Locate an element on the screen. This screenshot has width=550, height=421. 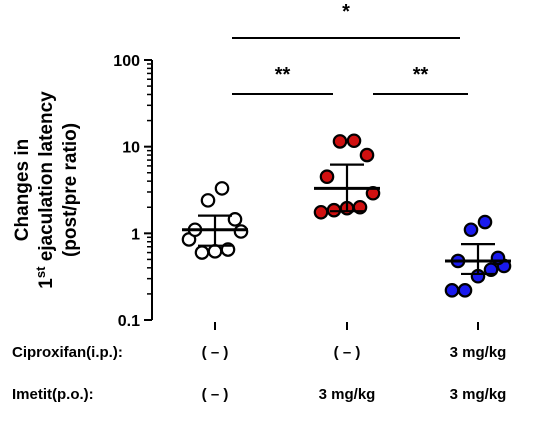
y-axis-label-line: Changes in is located at coordinates (22, 190).